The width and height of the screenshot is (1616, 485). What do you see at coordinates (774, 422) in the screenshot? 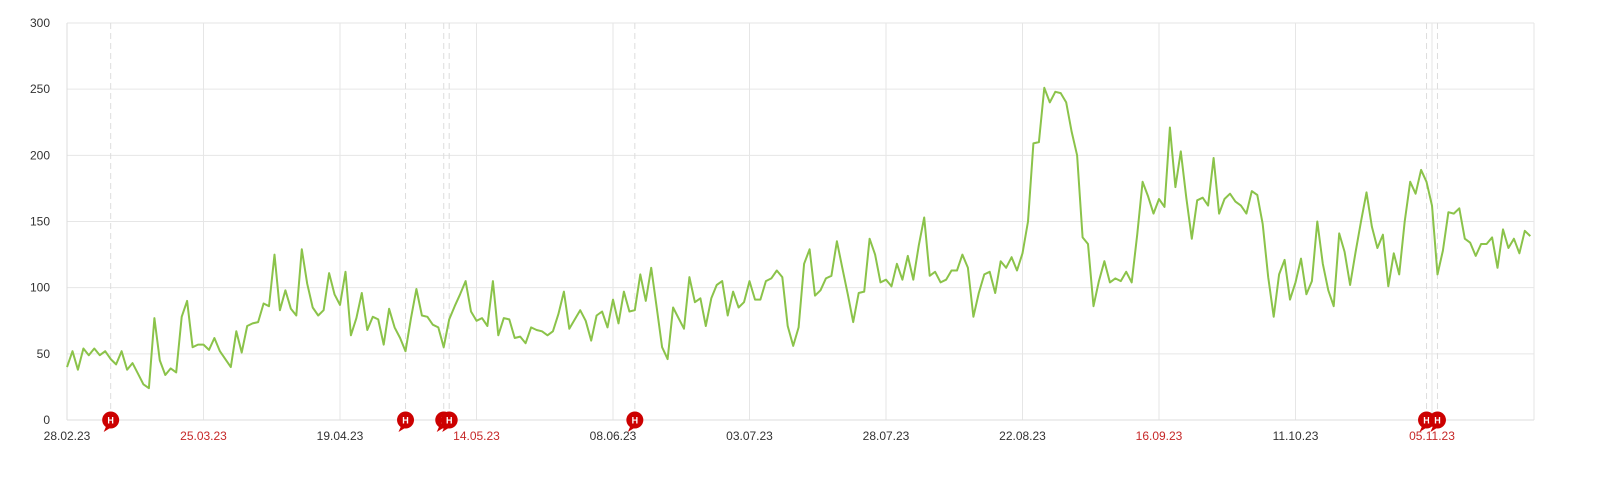
I see `annotation-markers: HHHHHHH` at bounding box center [774, 422].